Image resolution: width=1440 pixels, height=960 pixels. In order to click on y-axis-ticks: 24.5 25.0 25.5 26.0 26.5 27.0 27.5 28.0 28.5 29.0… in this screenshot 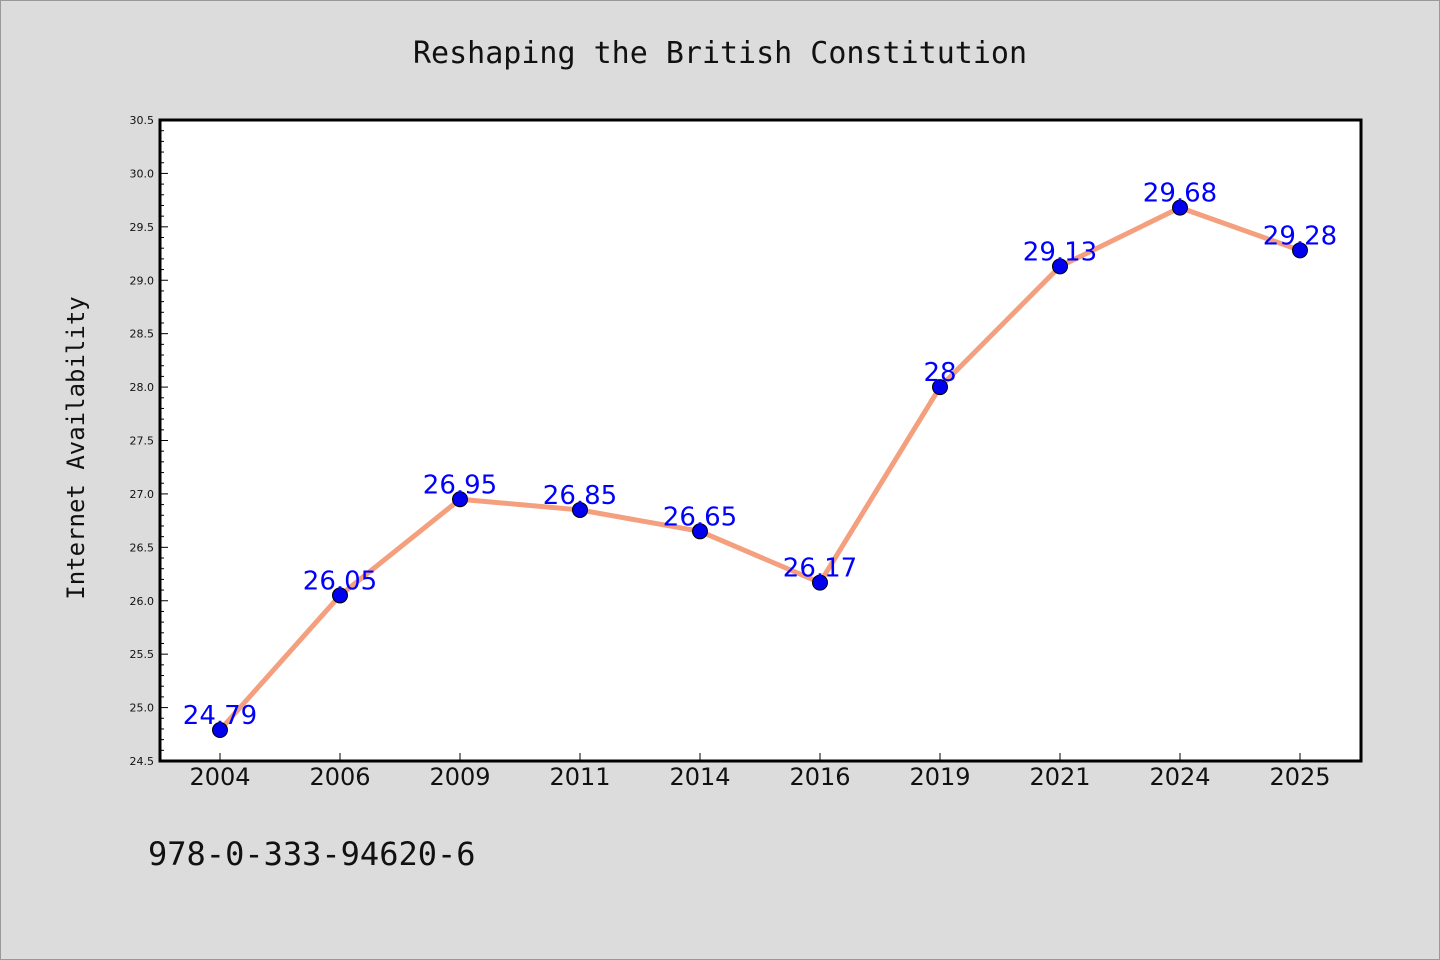, I will do `click(149, 441)`.